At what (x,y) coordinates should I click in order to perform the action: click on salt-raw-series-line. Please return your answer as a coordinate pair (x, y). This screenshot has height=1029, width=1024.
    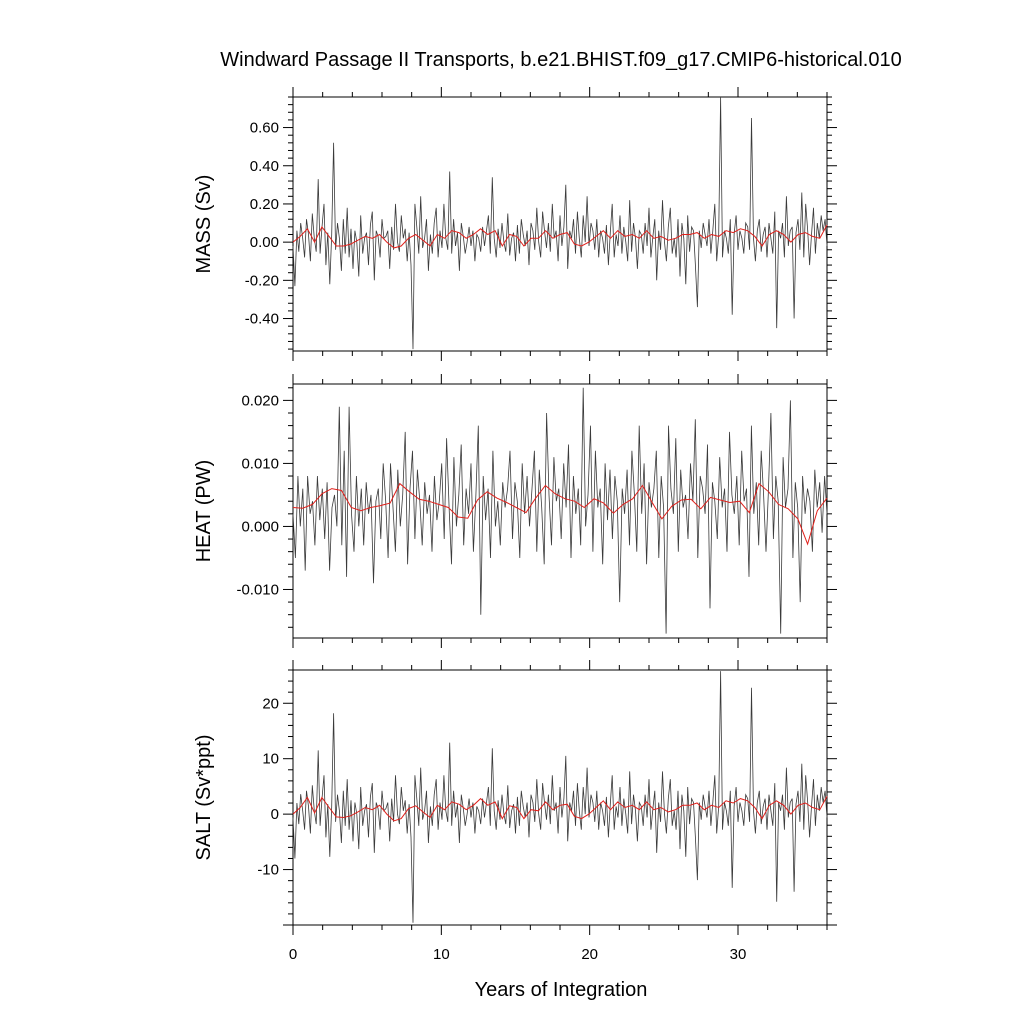
    Looking at the image, I should click on (560, 797).